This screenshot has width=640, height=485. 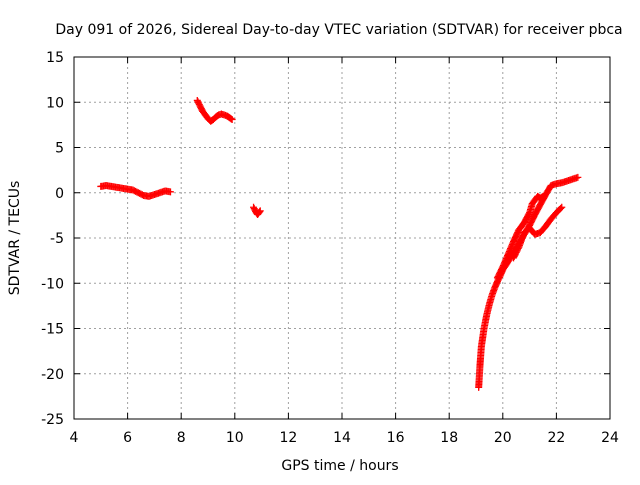 What do you see at coordinates (55, 103) in the screenshot?
I see `y-tick-label: 10` at bounding box center [55, 103].